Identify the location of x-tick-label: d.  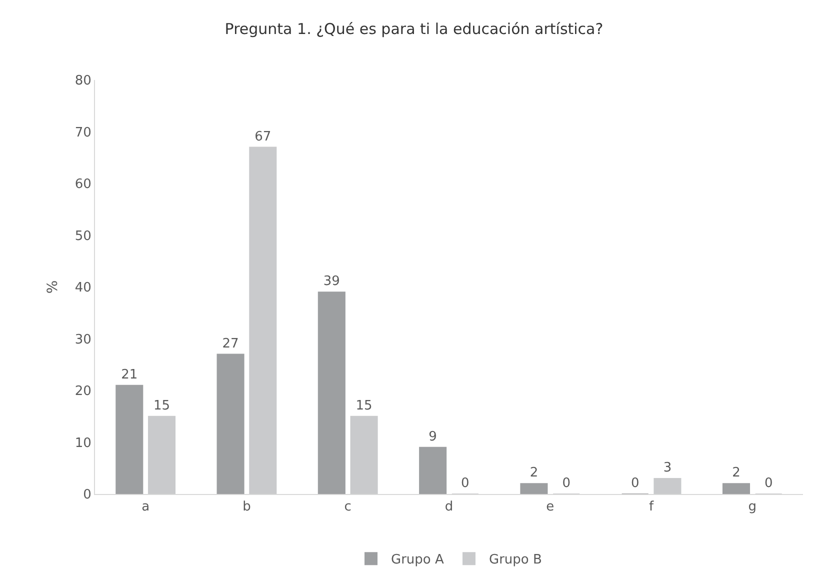
(449, 507).